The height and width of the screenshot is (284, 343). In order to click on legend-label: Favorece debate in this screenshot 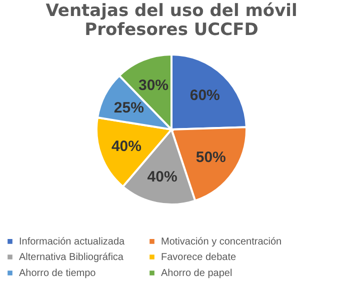, I will do `click(198, 257)`.